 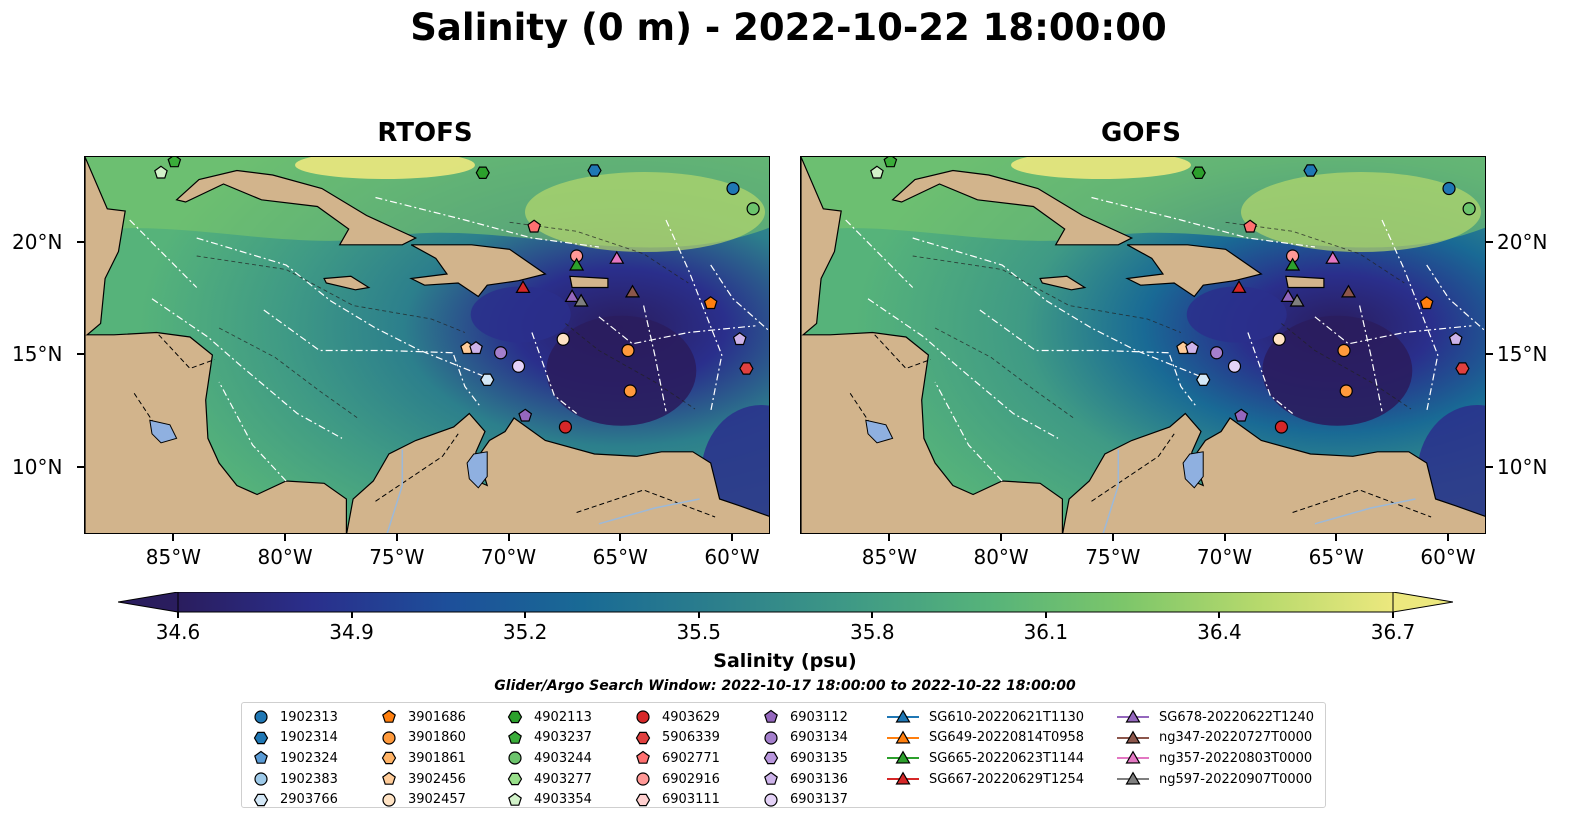 What do you see at coordinates (37, 241) in the screenshot?
I see `lat-tick-label: 20°N` at bounding box center [37, 241].